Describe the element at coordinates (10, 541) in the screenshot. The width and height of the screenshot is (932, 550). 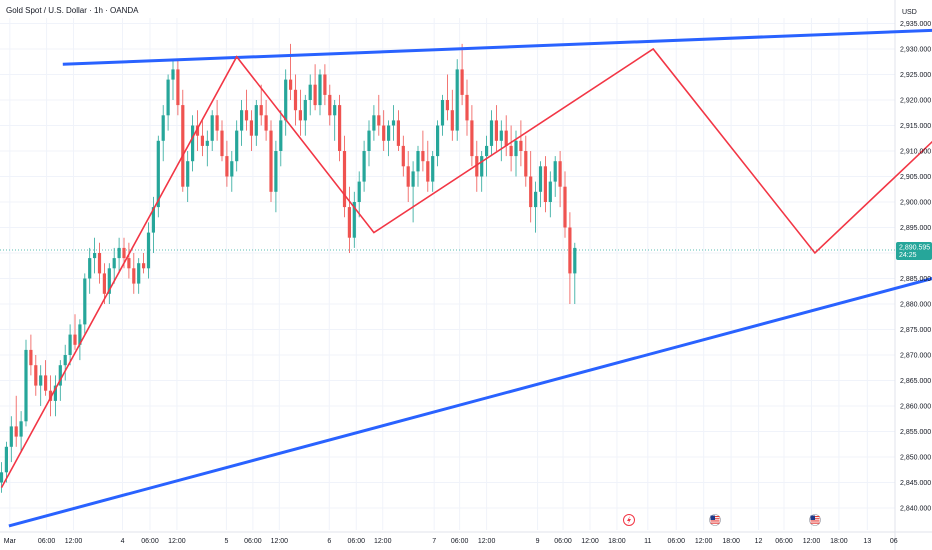
I see `x-tick-label: Mar` at that location.